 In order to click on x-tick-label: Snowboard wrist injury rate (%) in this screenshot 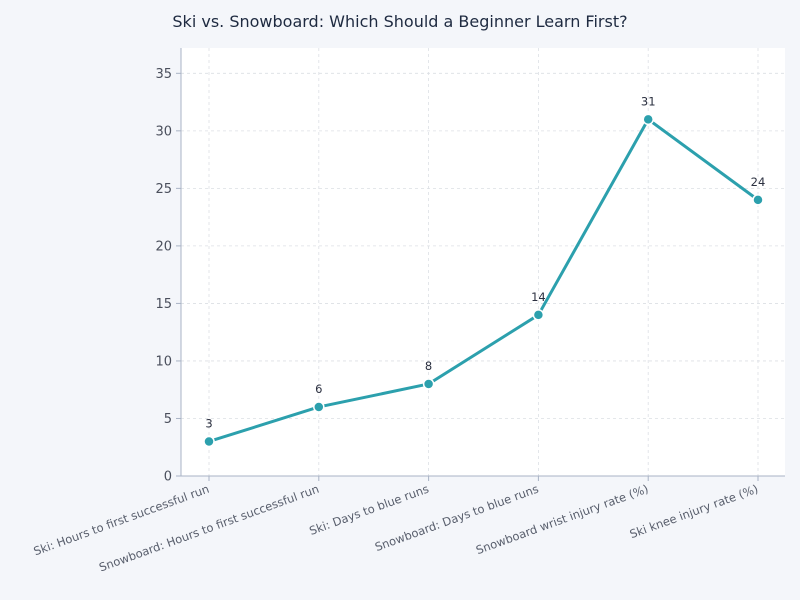, I will do `click(562, 520)`.